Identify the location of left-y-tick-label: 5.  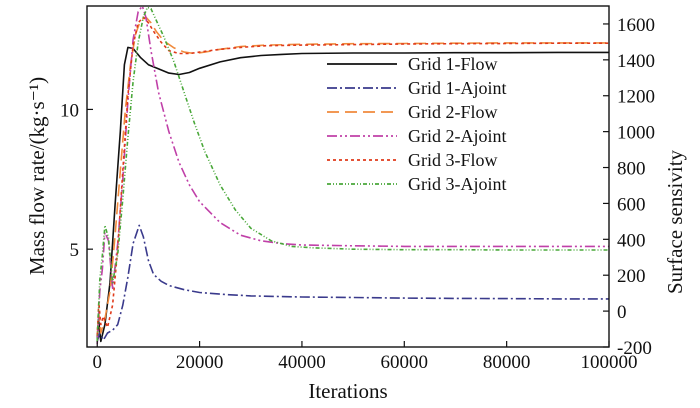
(75, 250).